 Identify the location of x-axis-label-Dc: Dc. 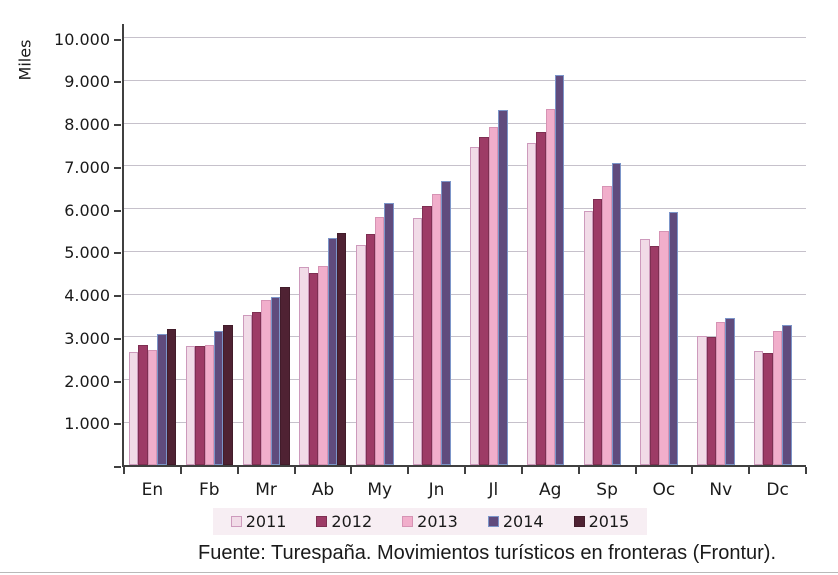
(777, 490).